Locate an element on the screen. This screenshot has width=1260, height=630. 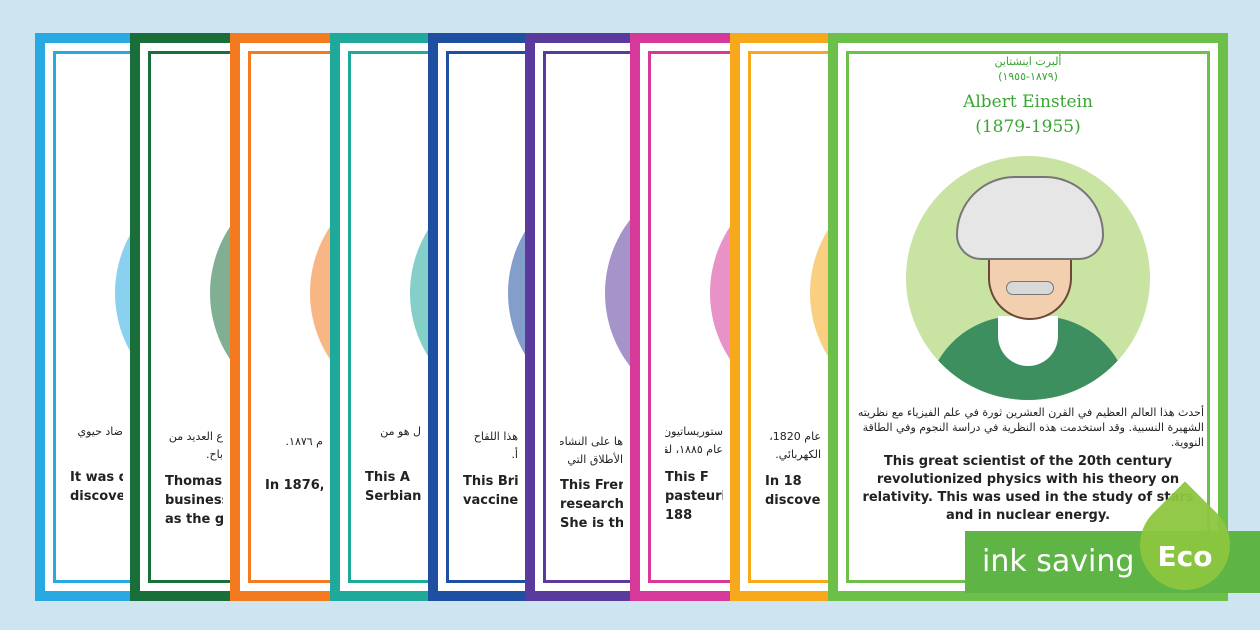
english-line: Serbian is located at coordinates (393, 496).